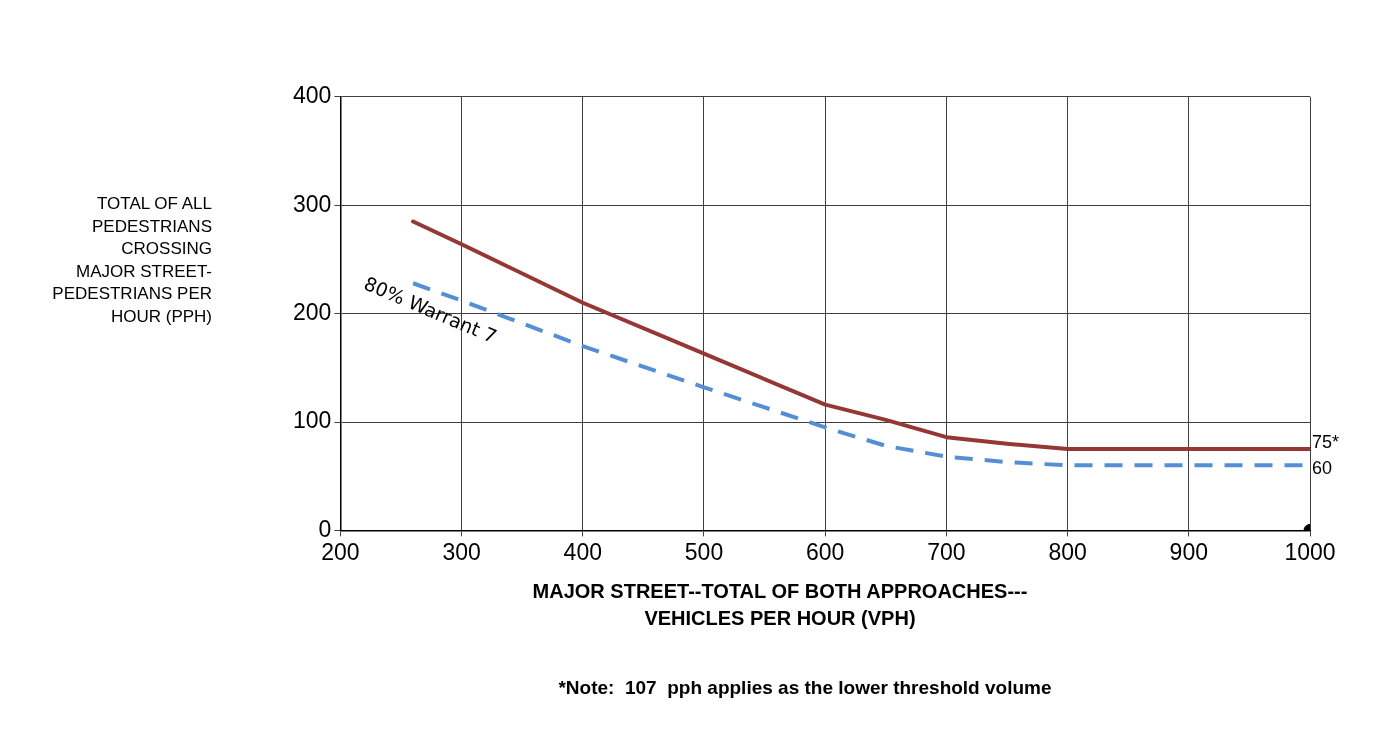 The image size is (1385, 729). Describe the element at coordinates (131, 260) in the screenshot. I see `y-axis-title: TOTAL OF ALL PEDESTRIANS CROSSING MAJOR STREET- PEDESTRIANS PER HOUR (PPH)` at that location.